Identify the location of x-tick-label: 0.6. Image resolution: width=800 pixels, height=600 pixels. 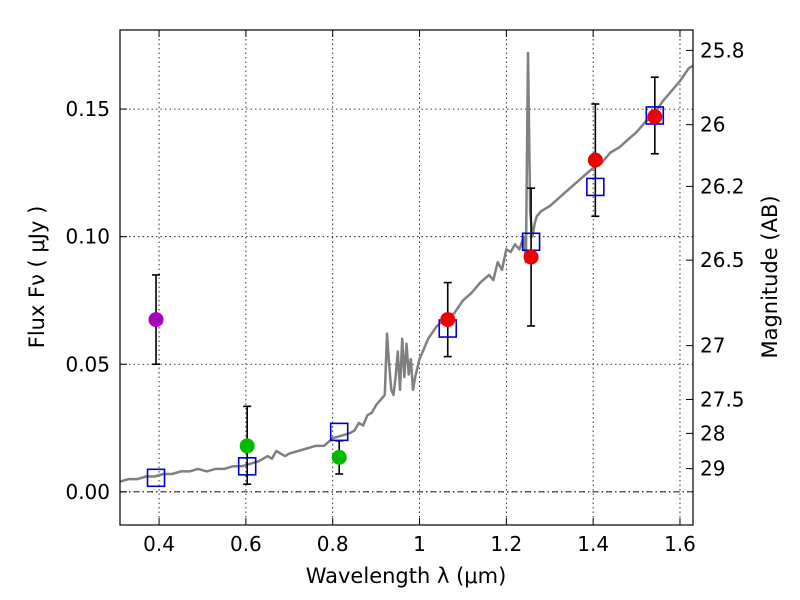
(246, 544).